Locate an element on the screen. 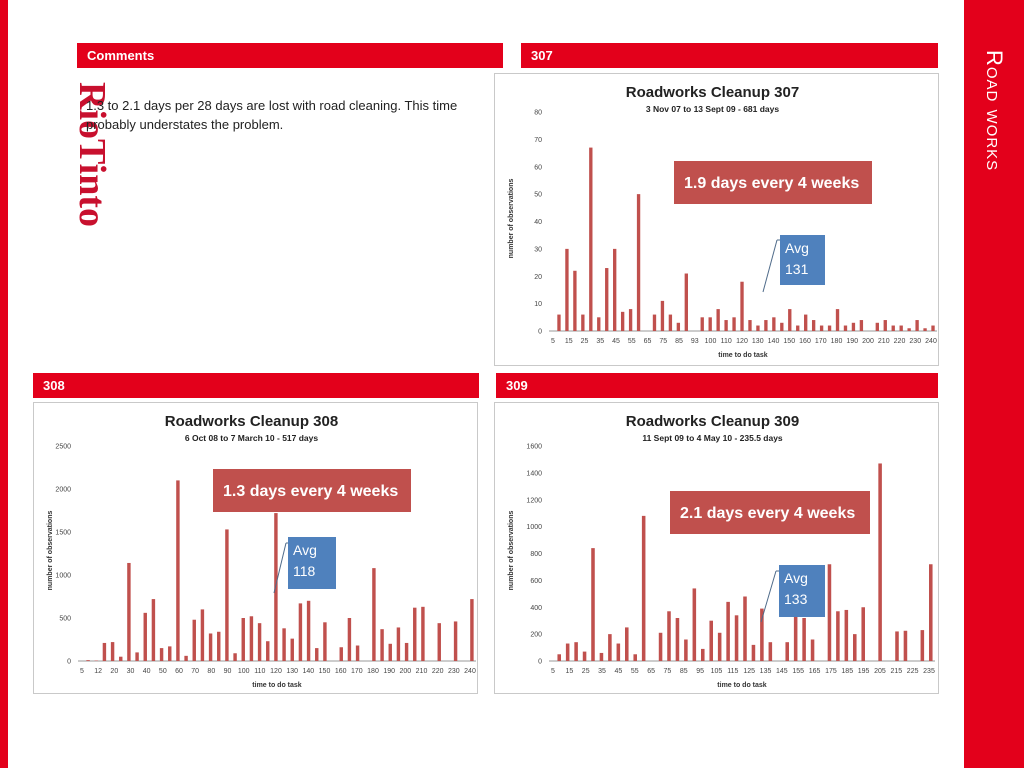 The width and height of the screenshot is (1024, 768). x-tick-label: 130 is located at coordinates (758, 341).